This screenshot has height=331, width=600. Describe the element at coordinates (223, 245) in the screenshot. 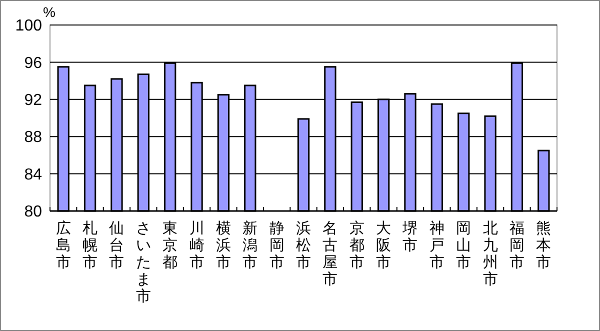

I see `x-tick-label: 横浜市` at that location.